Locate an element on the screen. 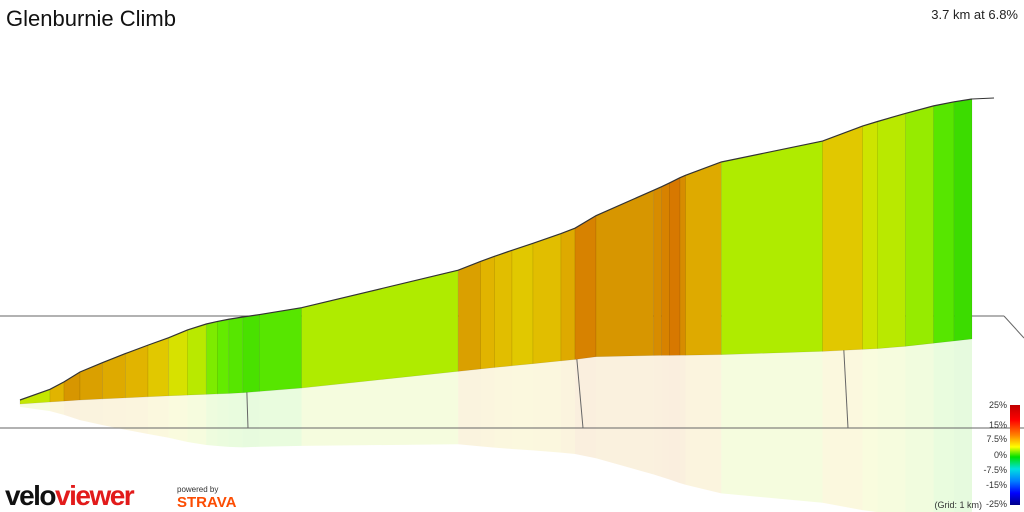  scale-label: 0% is located at coordinates (1000, 455).